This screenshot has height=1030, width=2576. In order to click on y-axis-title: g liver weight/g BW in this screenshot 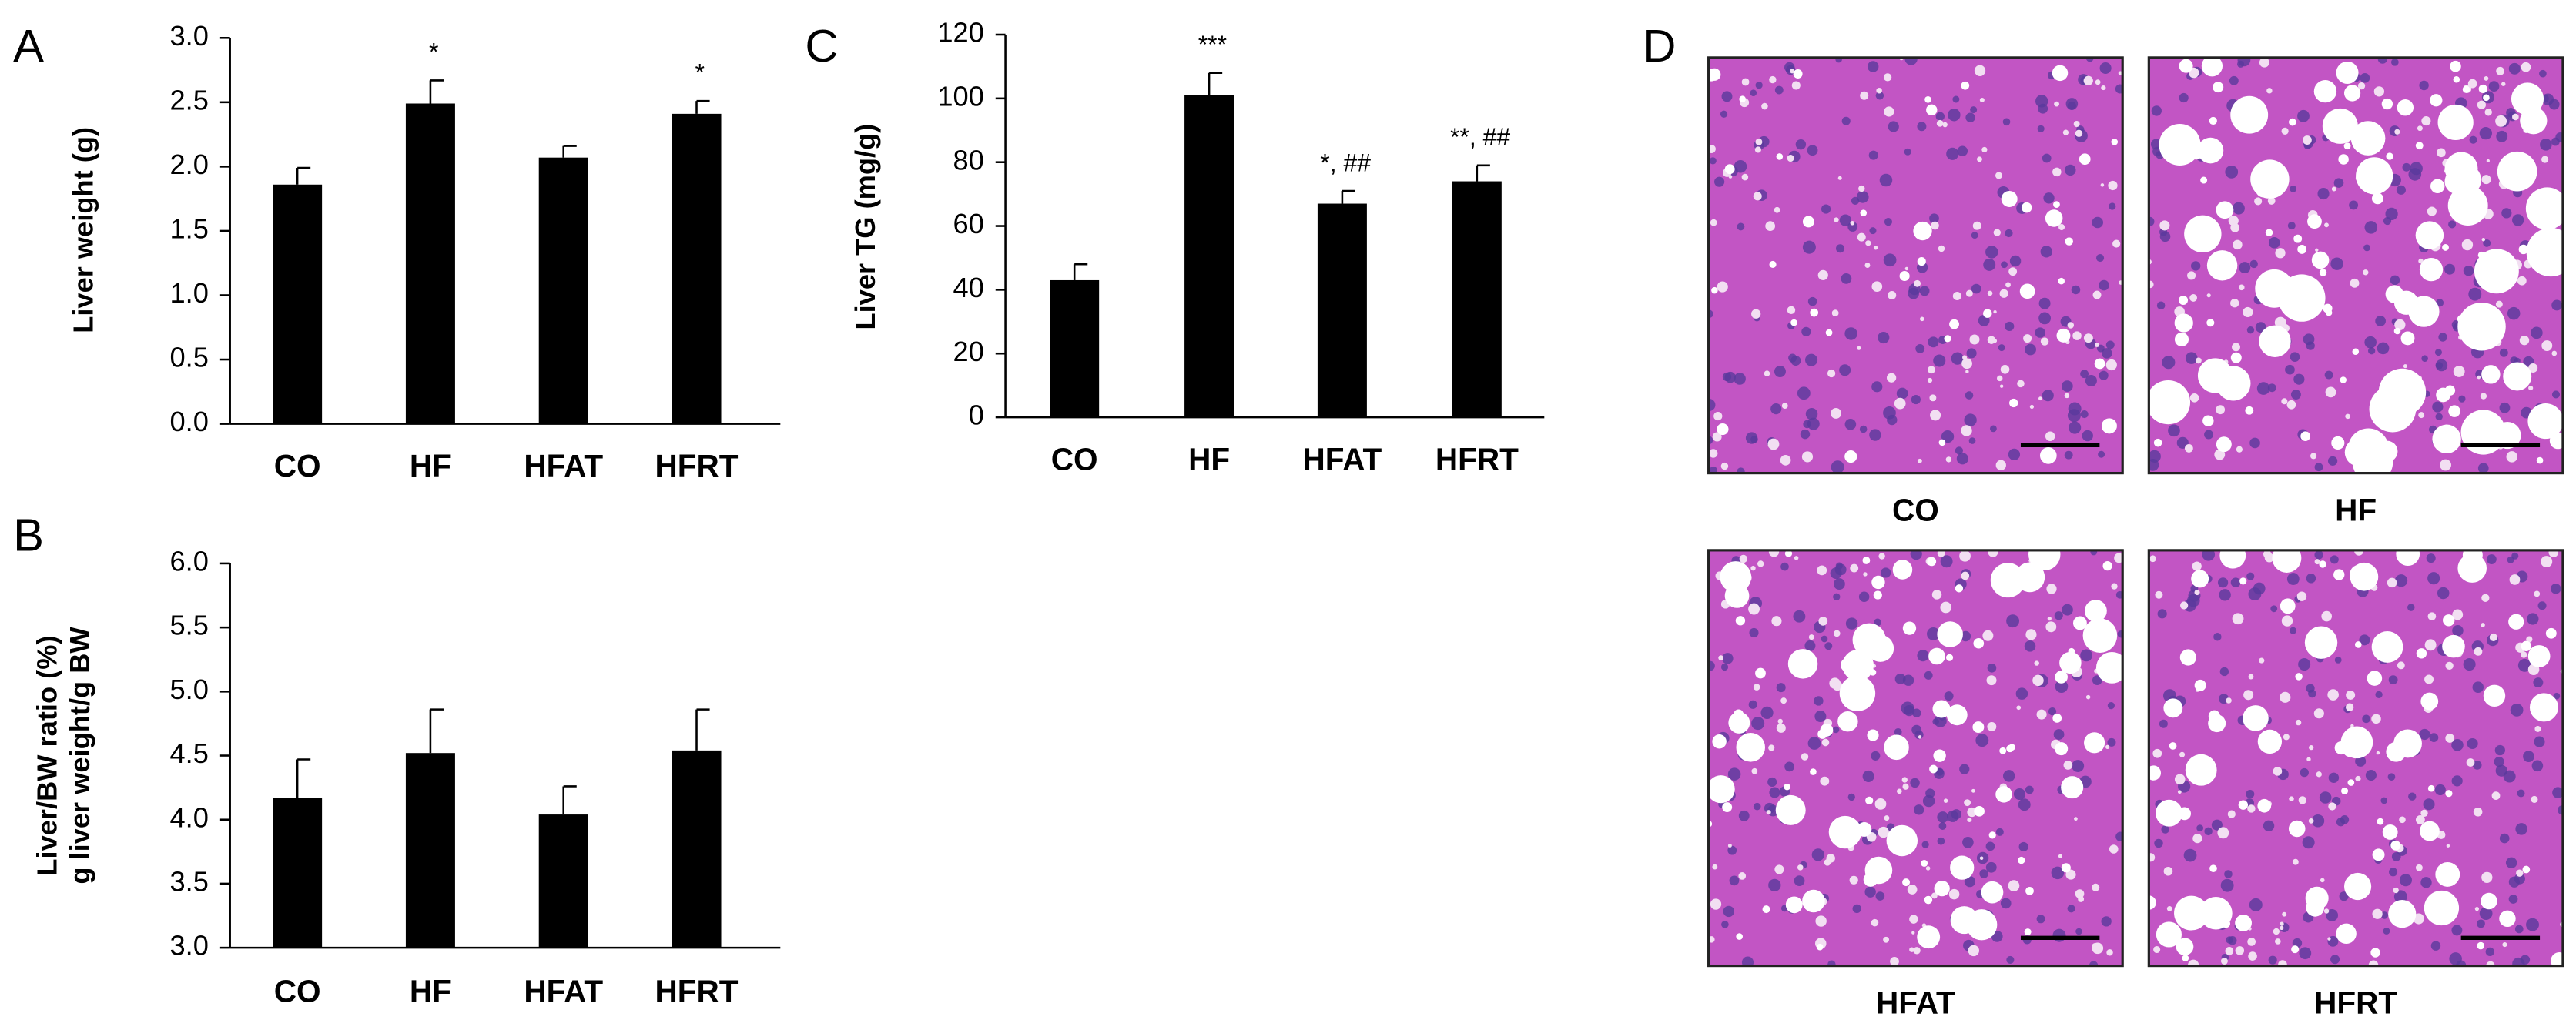, I will do `click(79, 756)`.